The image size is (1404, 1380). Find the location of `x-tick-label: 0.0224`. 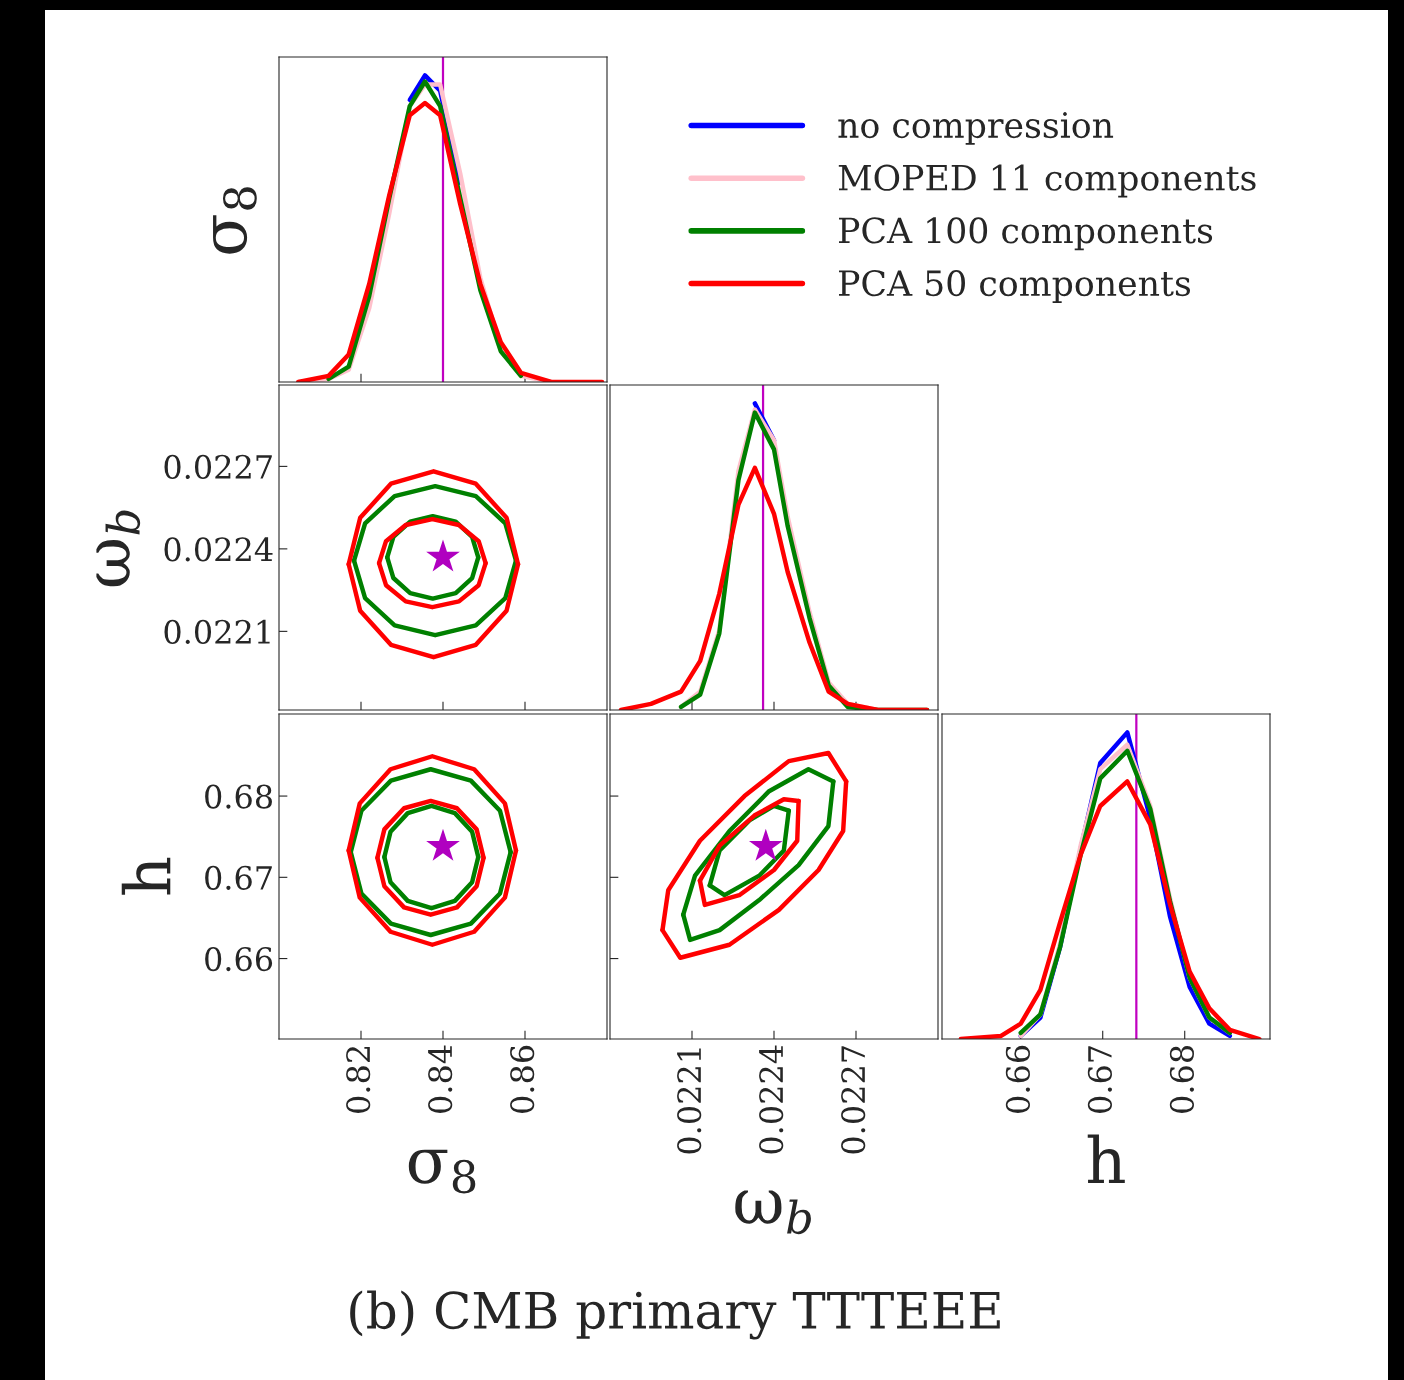

x-tick-label: 0.0224 is located at coordinates (771, 1099).